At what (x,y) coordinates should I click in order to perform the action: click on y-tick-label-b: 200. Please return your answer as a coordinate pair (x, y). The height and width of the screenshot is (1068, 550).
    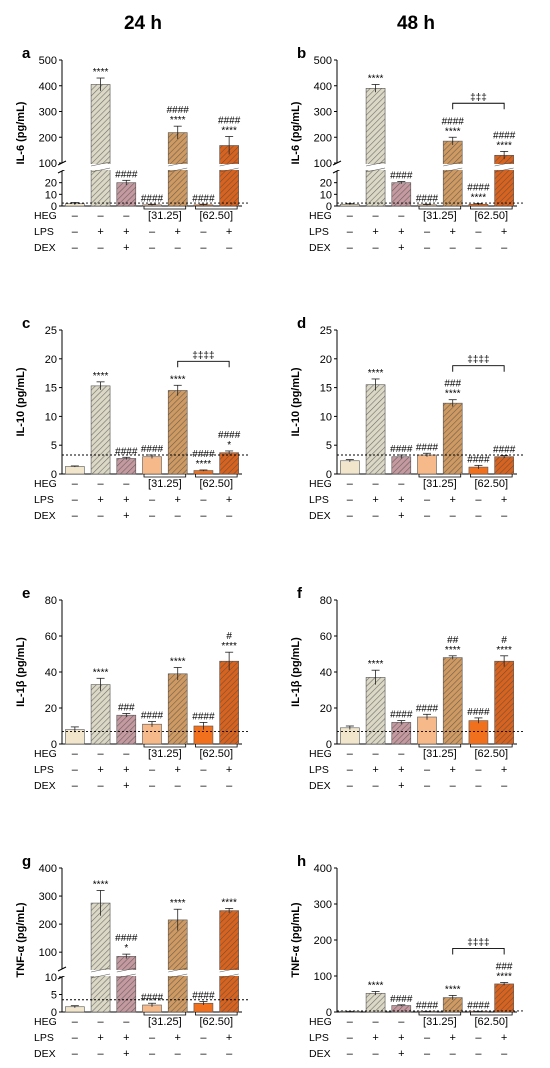
    Looking at the image, I should click on (323, 138).